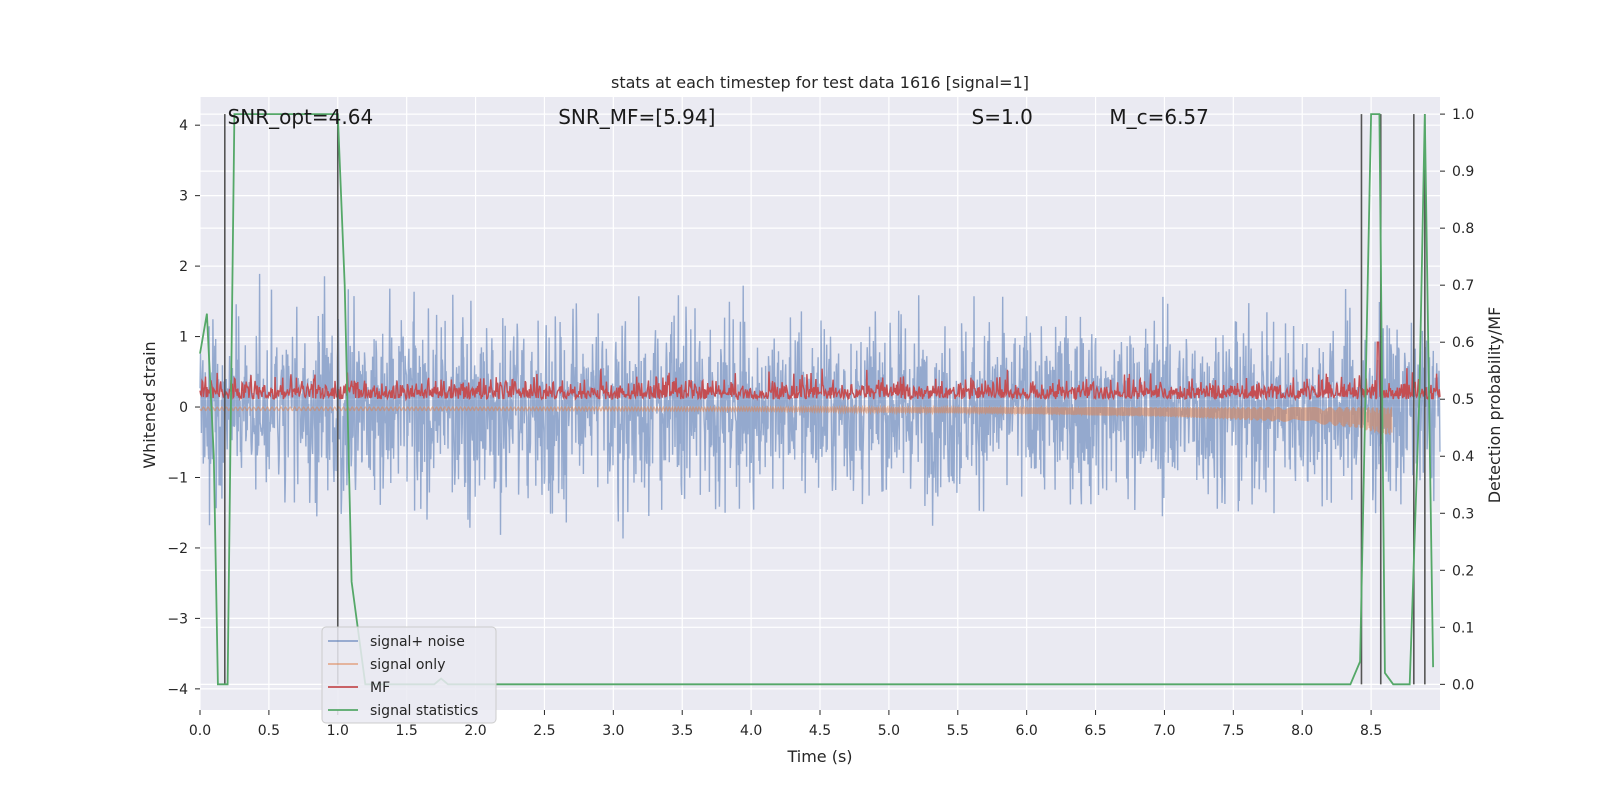  What do you see at coordinates (1095, 731) in the screenshot?
I see `x-tick-label: 6.5` at bounding box center [1095, 731].